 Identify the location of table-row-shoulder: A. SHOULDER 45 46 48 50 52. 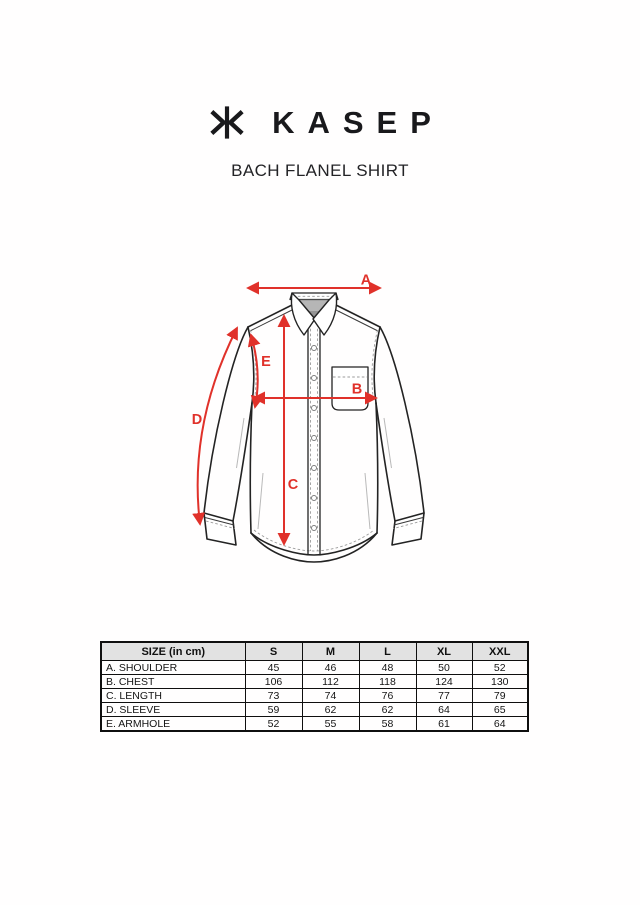
(314, 667).